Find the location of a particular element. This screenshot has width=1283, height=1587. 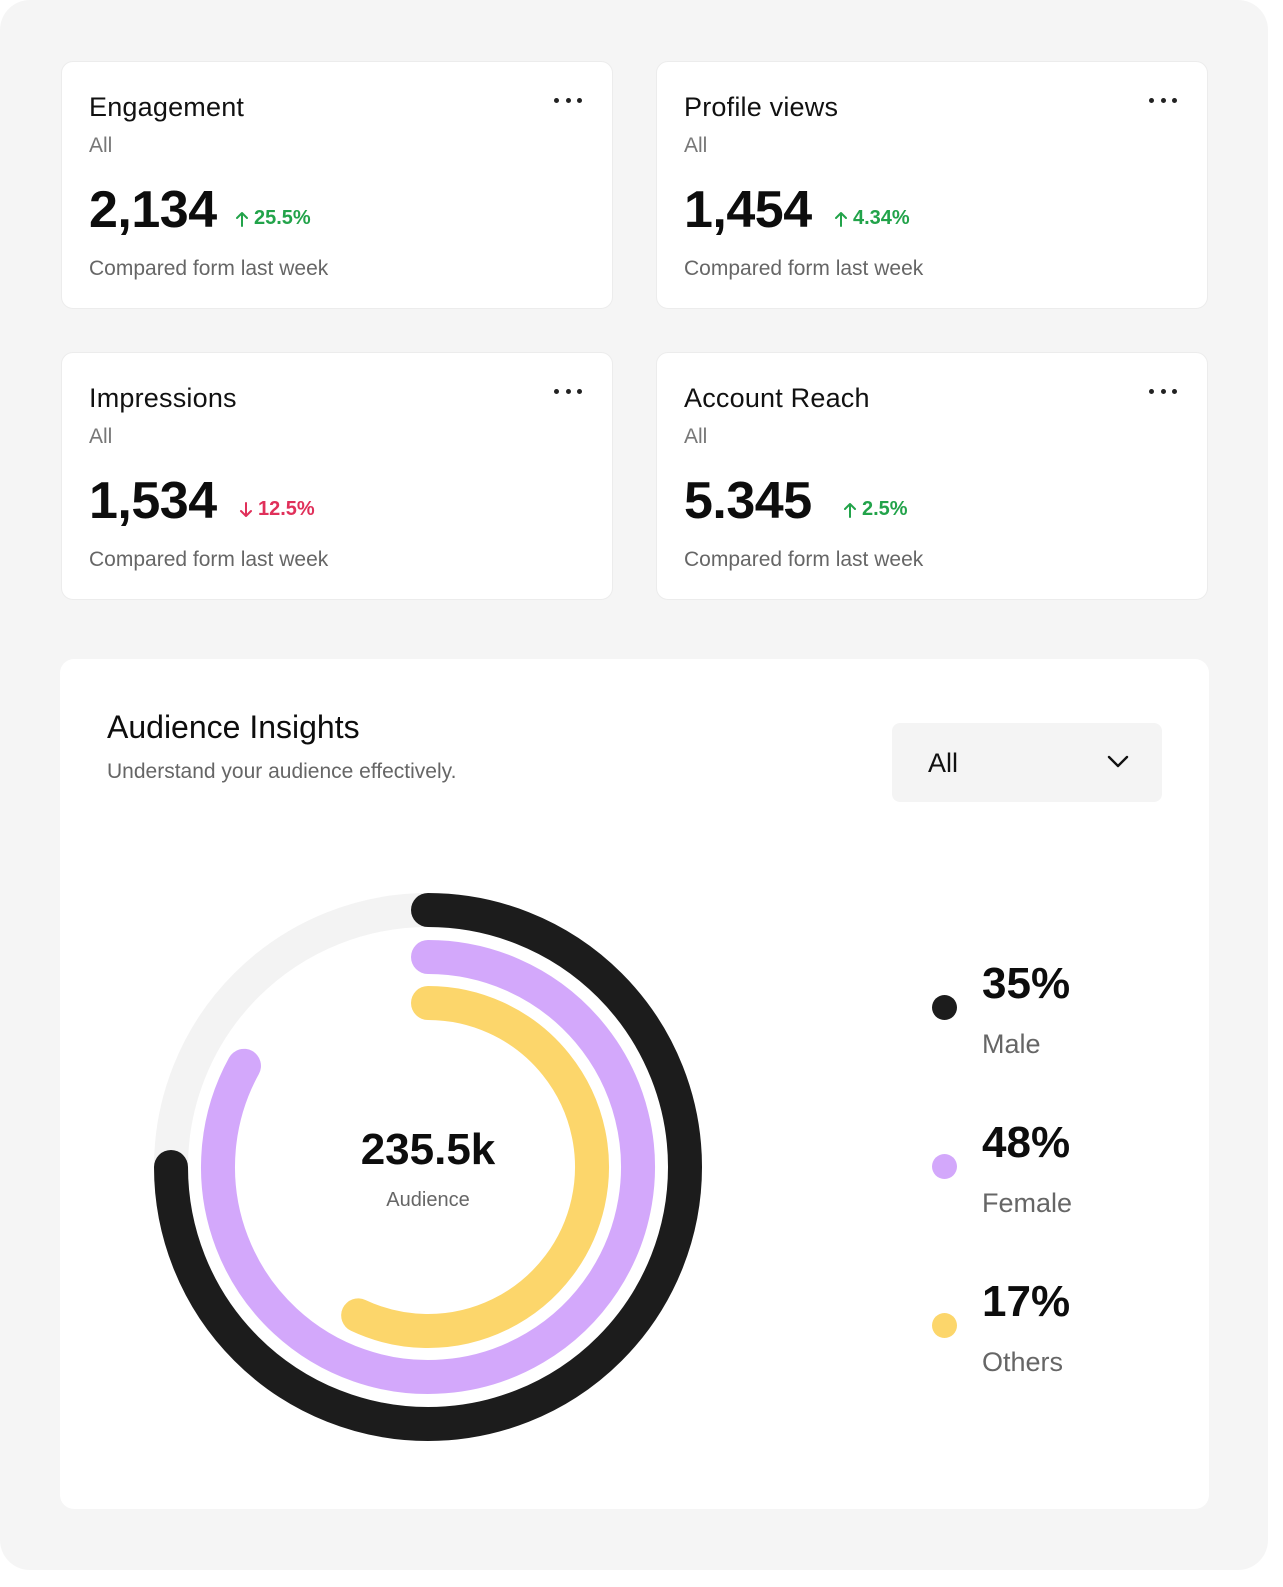

stat-value: 5.345 is located at coordinates (748, 501).